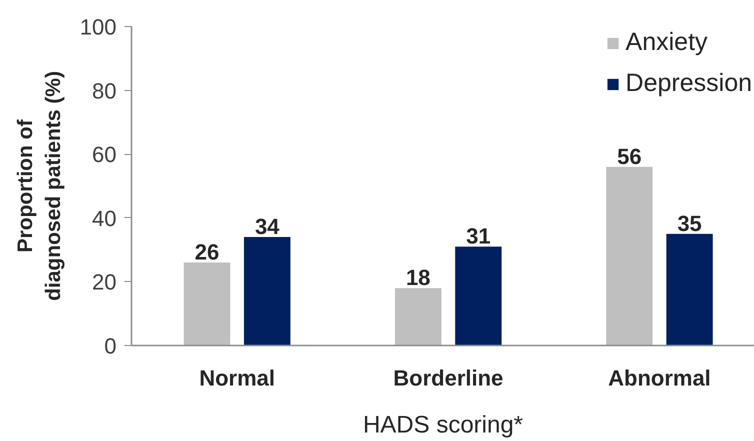  What do you see at coordinates (104, 282) in the screenshot?
I see `y-tick-label: 20` at bounding box center [104, 282].